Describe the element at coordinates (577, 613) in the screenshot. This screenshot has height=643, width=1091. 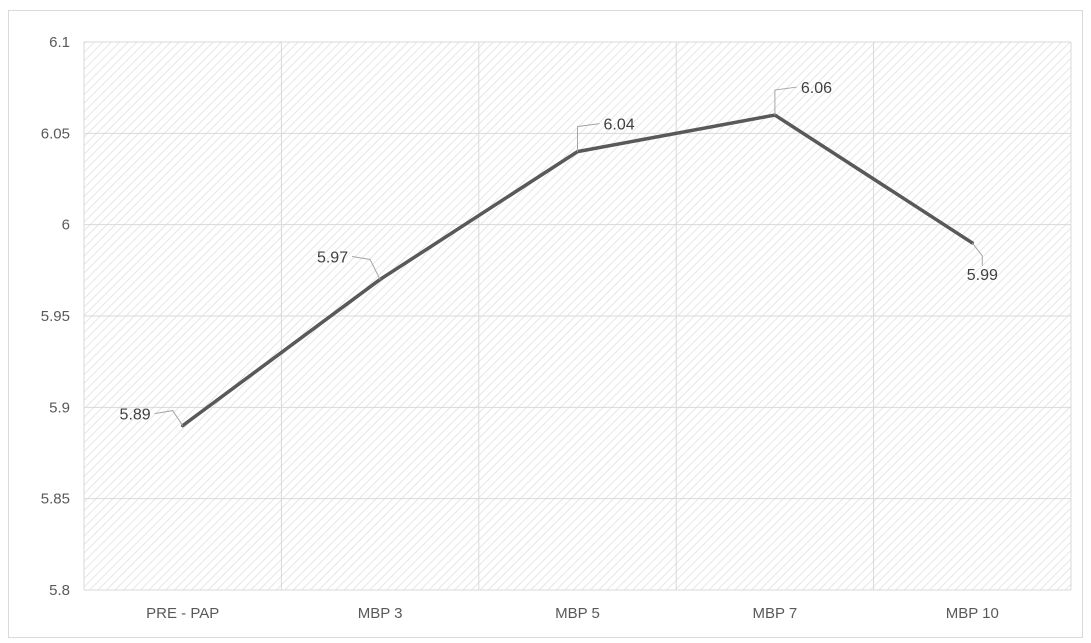
I see `x-tick-label: MBP 5` at that location.